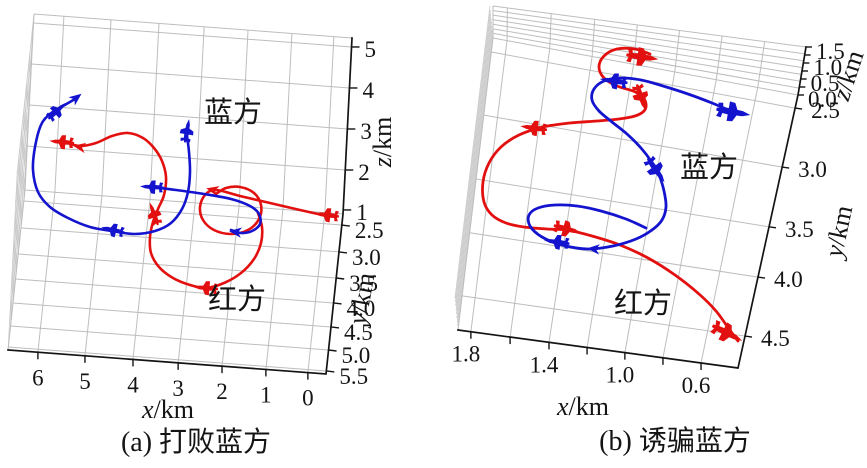  Describe the element at coordinates (222, 391) in the screenshot. I see `tick-label: 2` at that location.